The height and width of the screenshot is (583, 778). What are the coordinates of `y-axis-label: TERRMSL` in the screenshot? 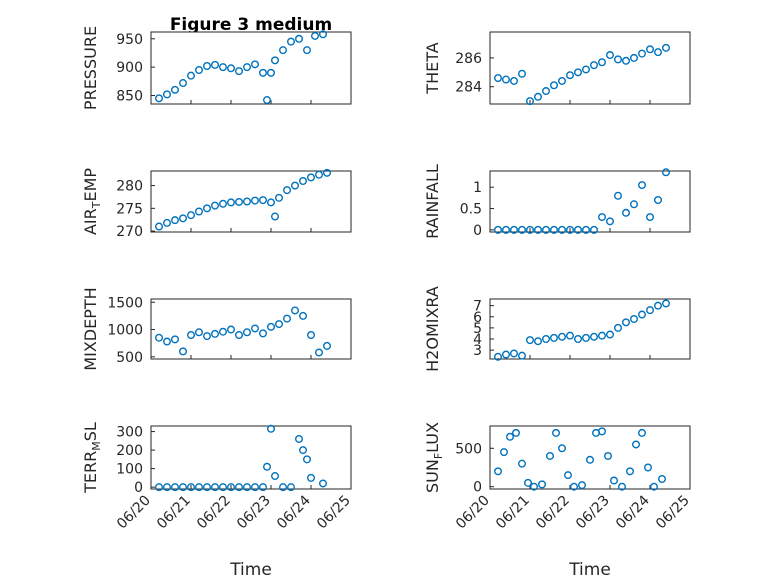 It's located at (92, 458).